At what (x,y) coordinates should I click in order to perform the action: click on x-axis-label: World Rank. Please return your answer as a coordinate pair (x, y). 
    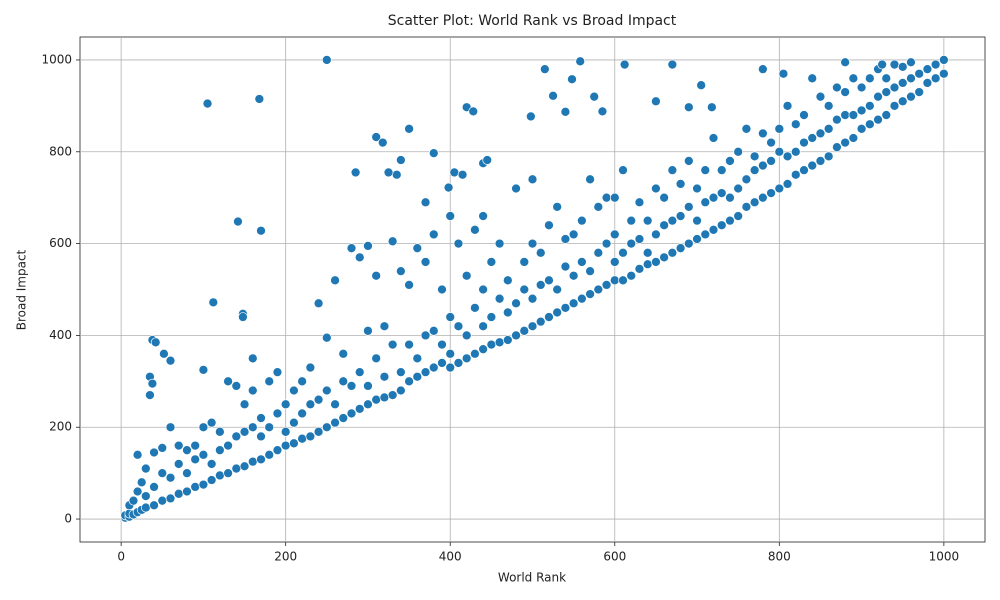
    Looking at the image, I should click on (532, 578).